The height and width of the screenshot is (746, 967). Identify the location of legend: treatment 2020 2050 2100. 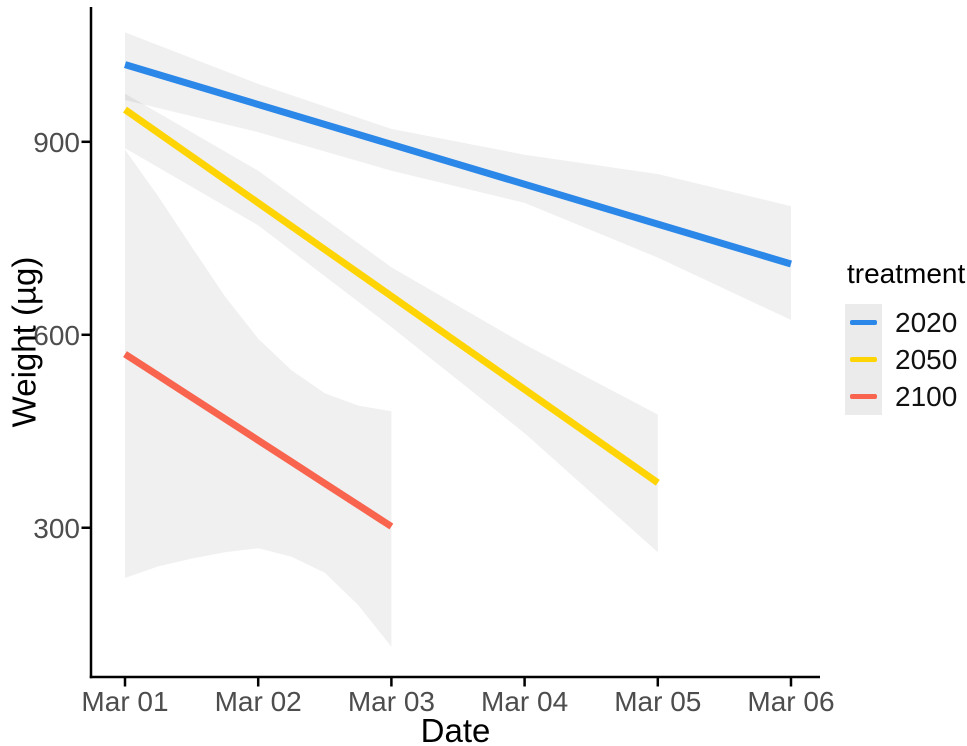
(905, 336).